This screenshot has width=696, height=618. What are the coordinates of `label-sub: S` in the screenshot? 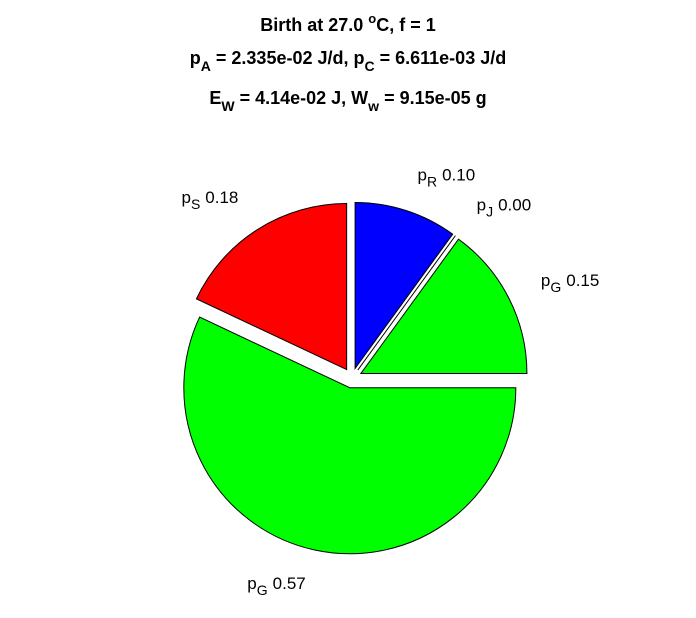 It's located at (195, 204).